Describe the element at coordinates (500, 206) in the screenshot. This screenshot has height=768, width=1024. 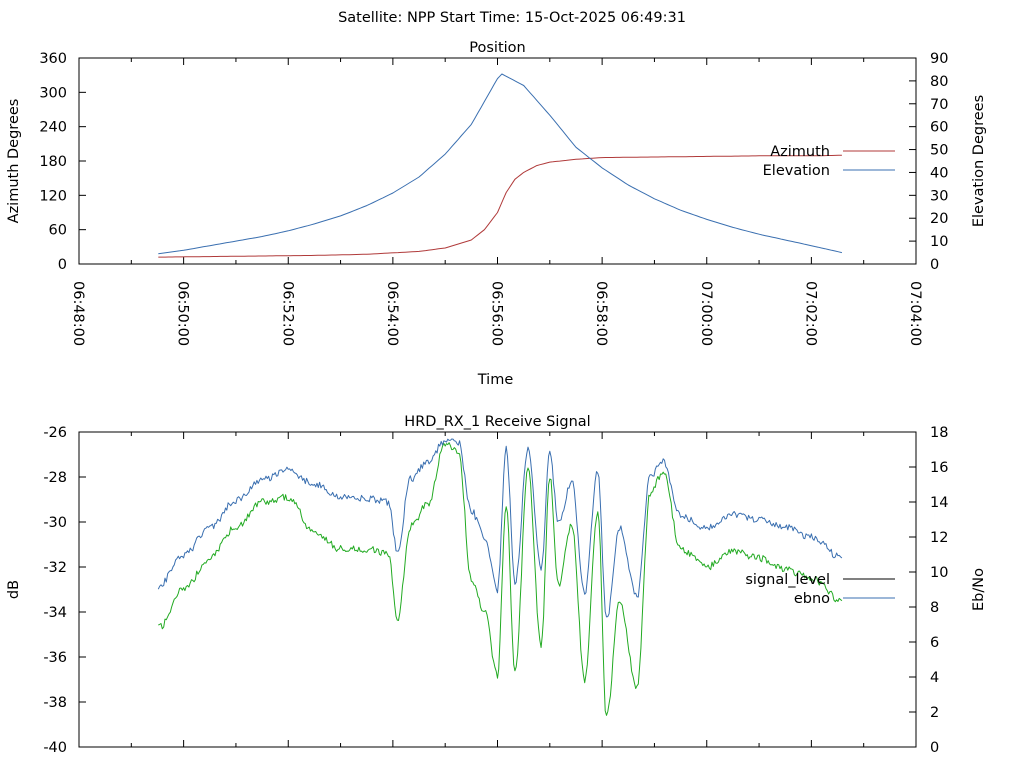
I see `series-line-Azimuth` at that location.